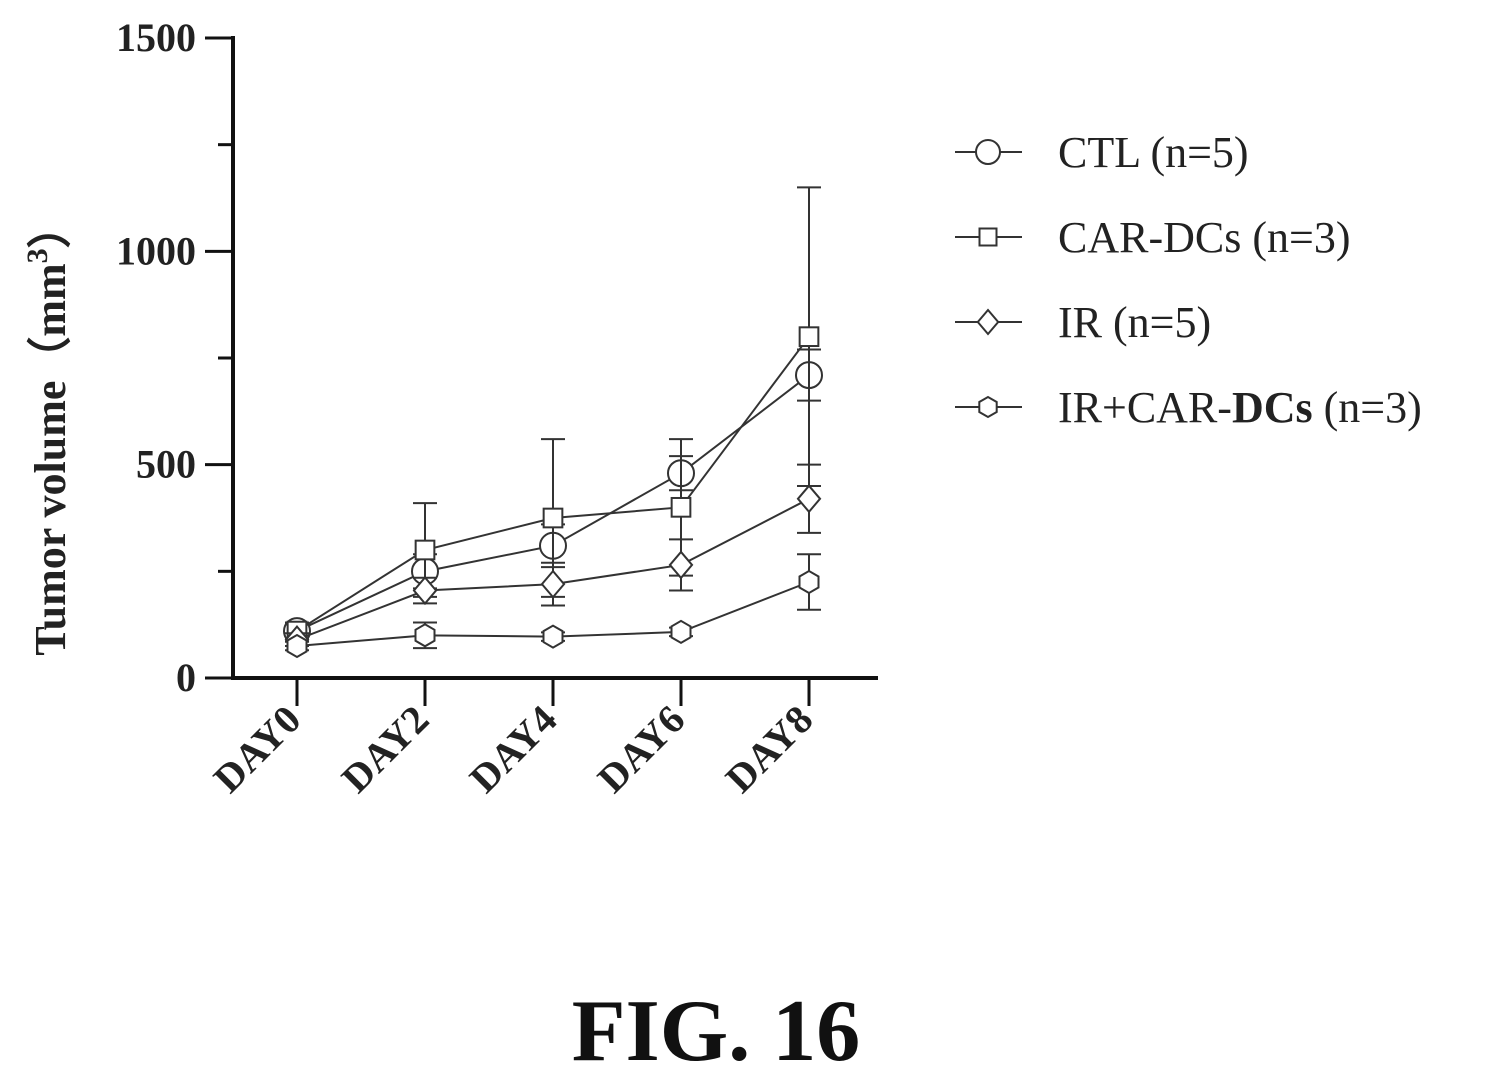 Image resolution: width=1509 pixels, height=1082 pixels. What do you see at coordinates (988, 152) in the screenshot?
I see `legend-marker-circle` at bounding box center [988, 152].